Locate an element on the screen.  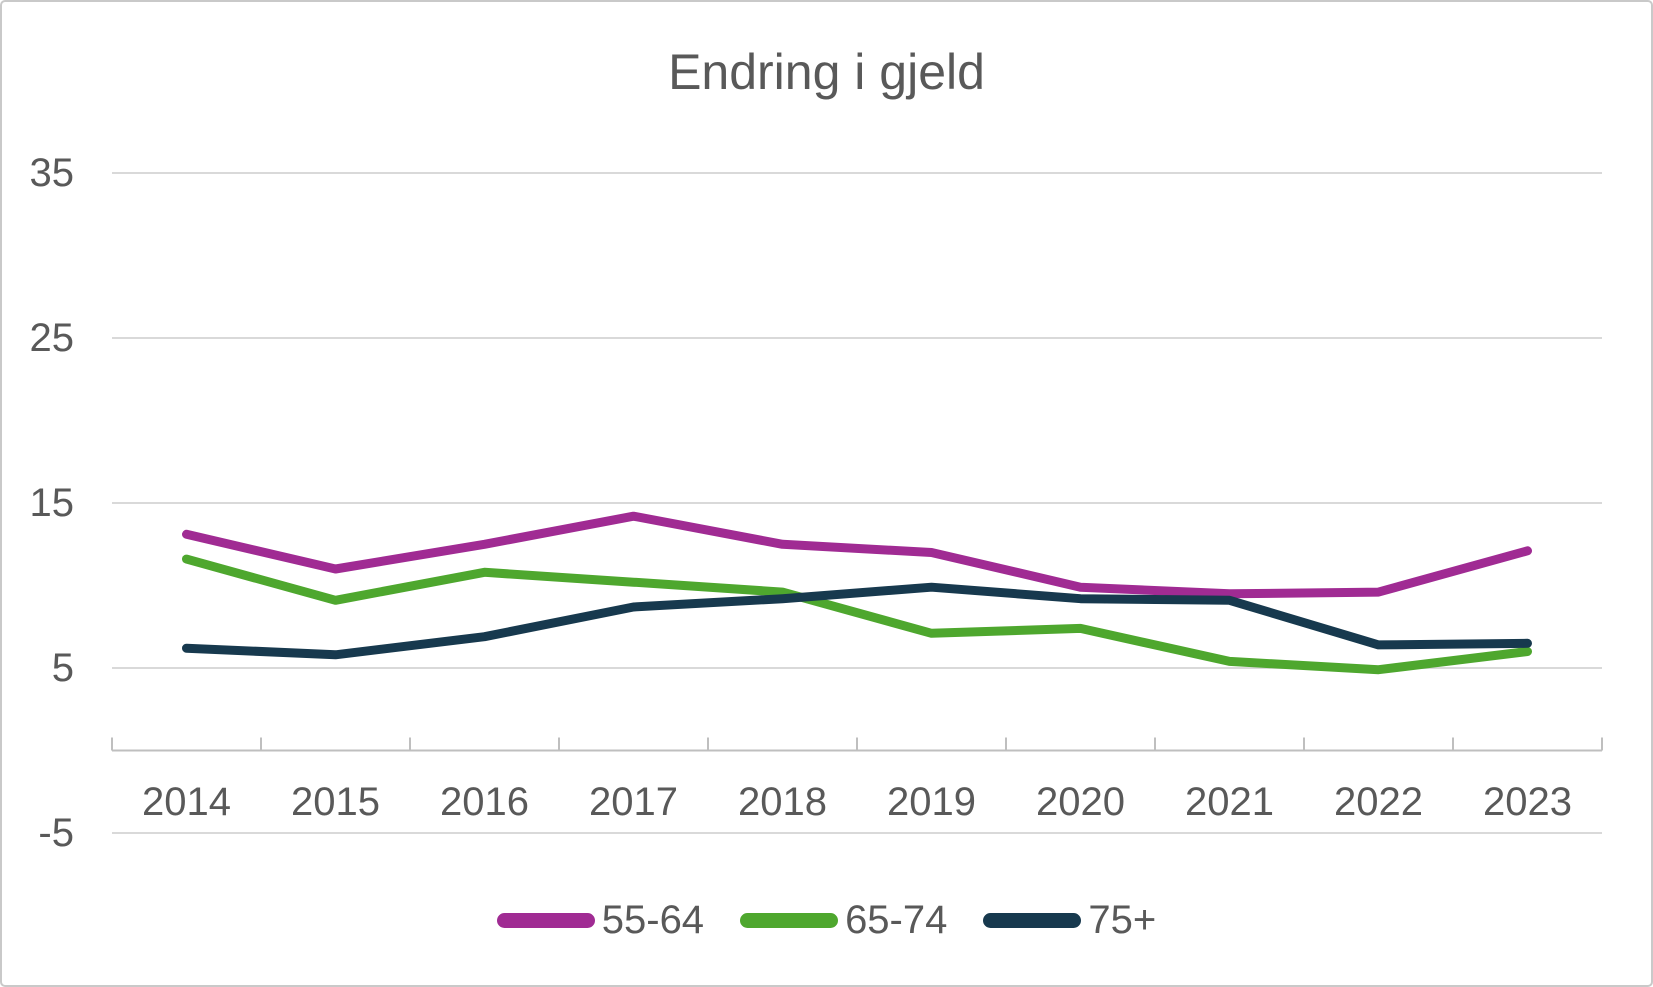
legend-label: 75+ is located at coordinates (1122, 920).